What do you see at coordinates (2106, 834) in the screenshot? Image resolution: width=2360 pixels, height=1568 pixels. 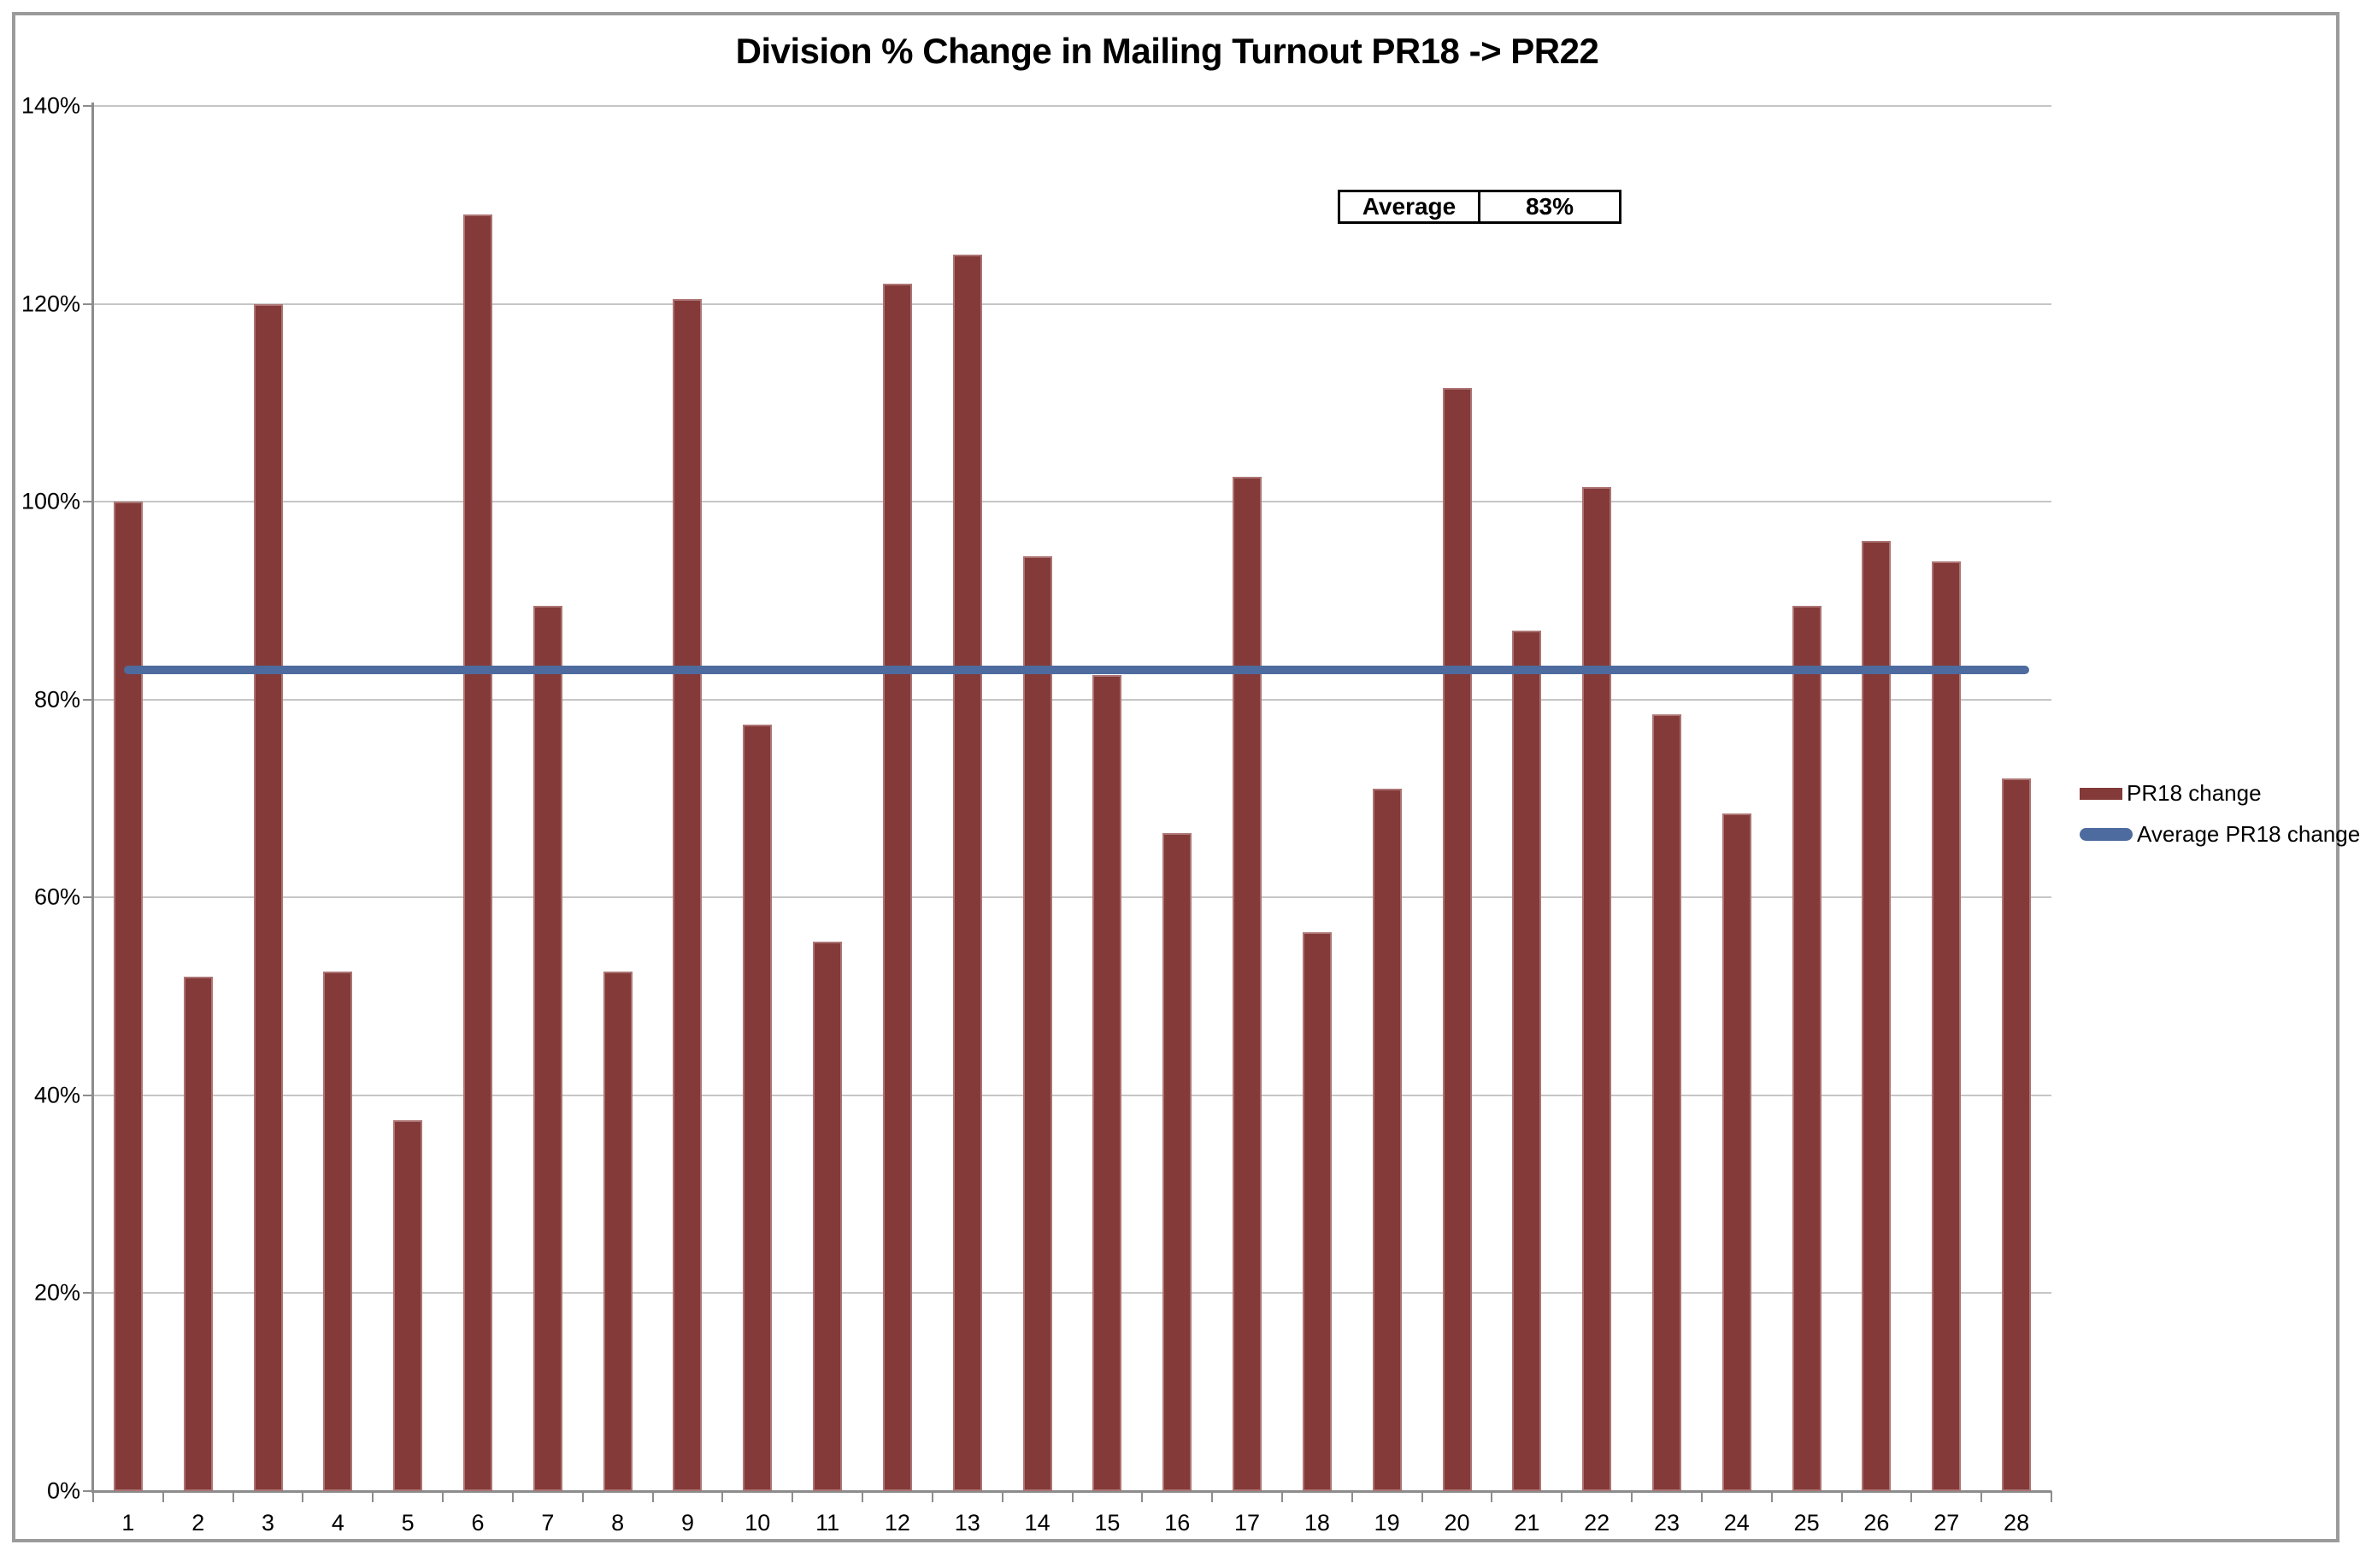 I see `legend-line-swatch-icon` at bounding box center [2106, 834].